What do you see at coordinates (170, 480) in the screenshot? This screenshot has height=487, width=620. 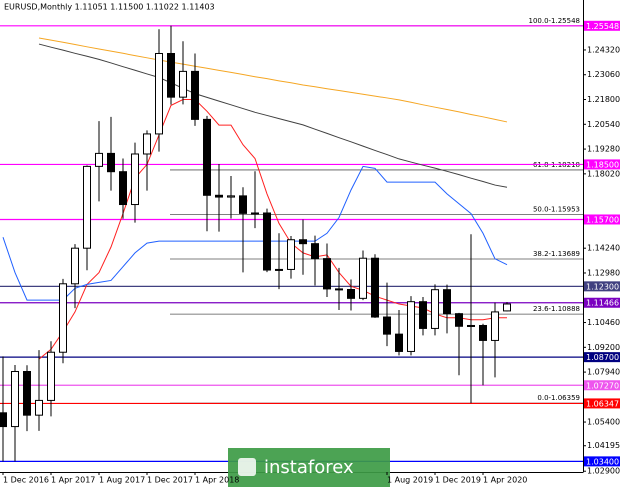 I see `x-tick-label: 1 Dec 2017` at bounding box center [170, 480].